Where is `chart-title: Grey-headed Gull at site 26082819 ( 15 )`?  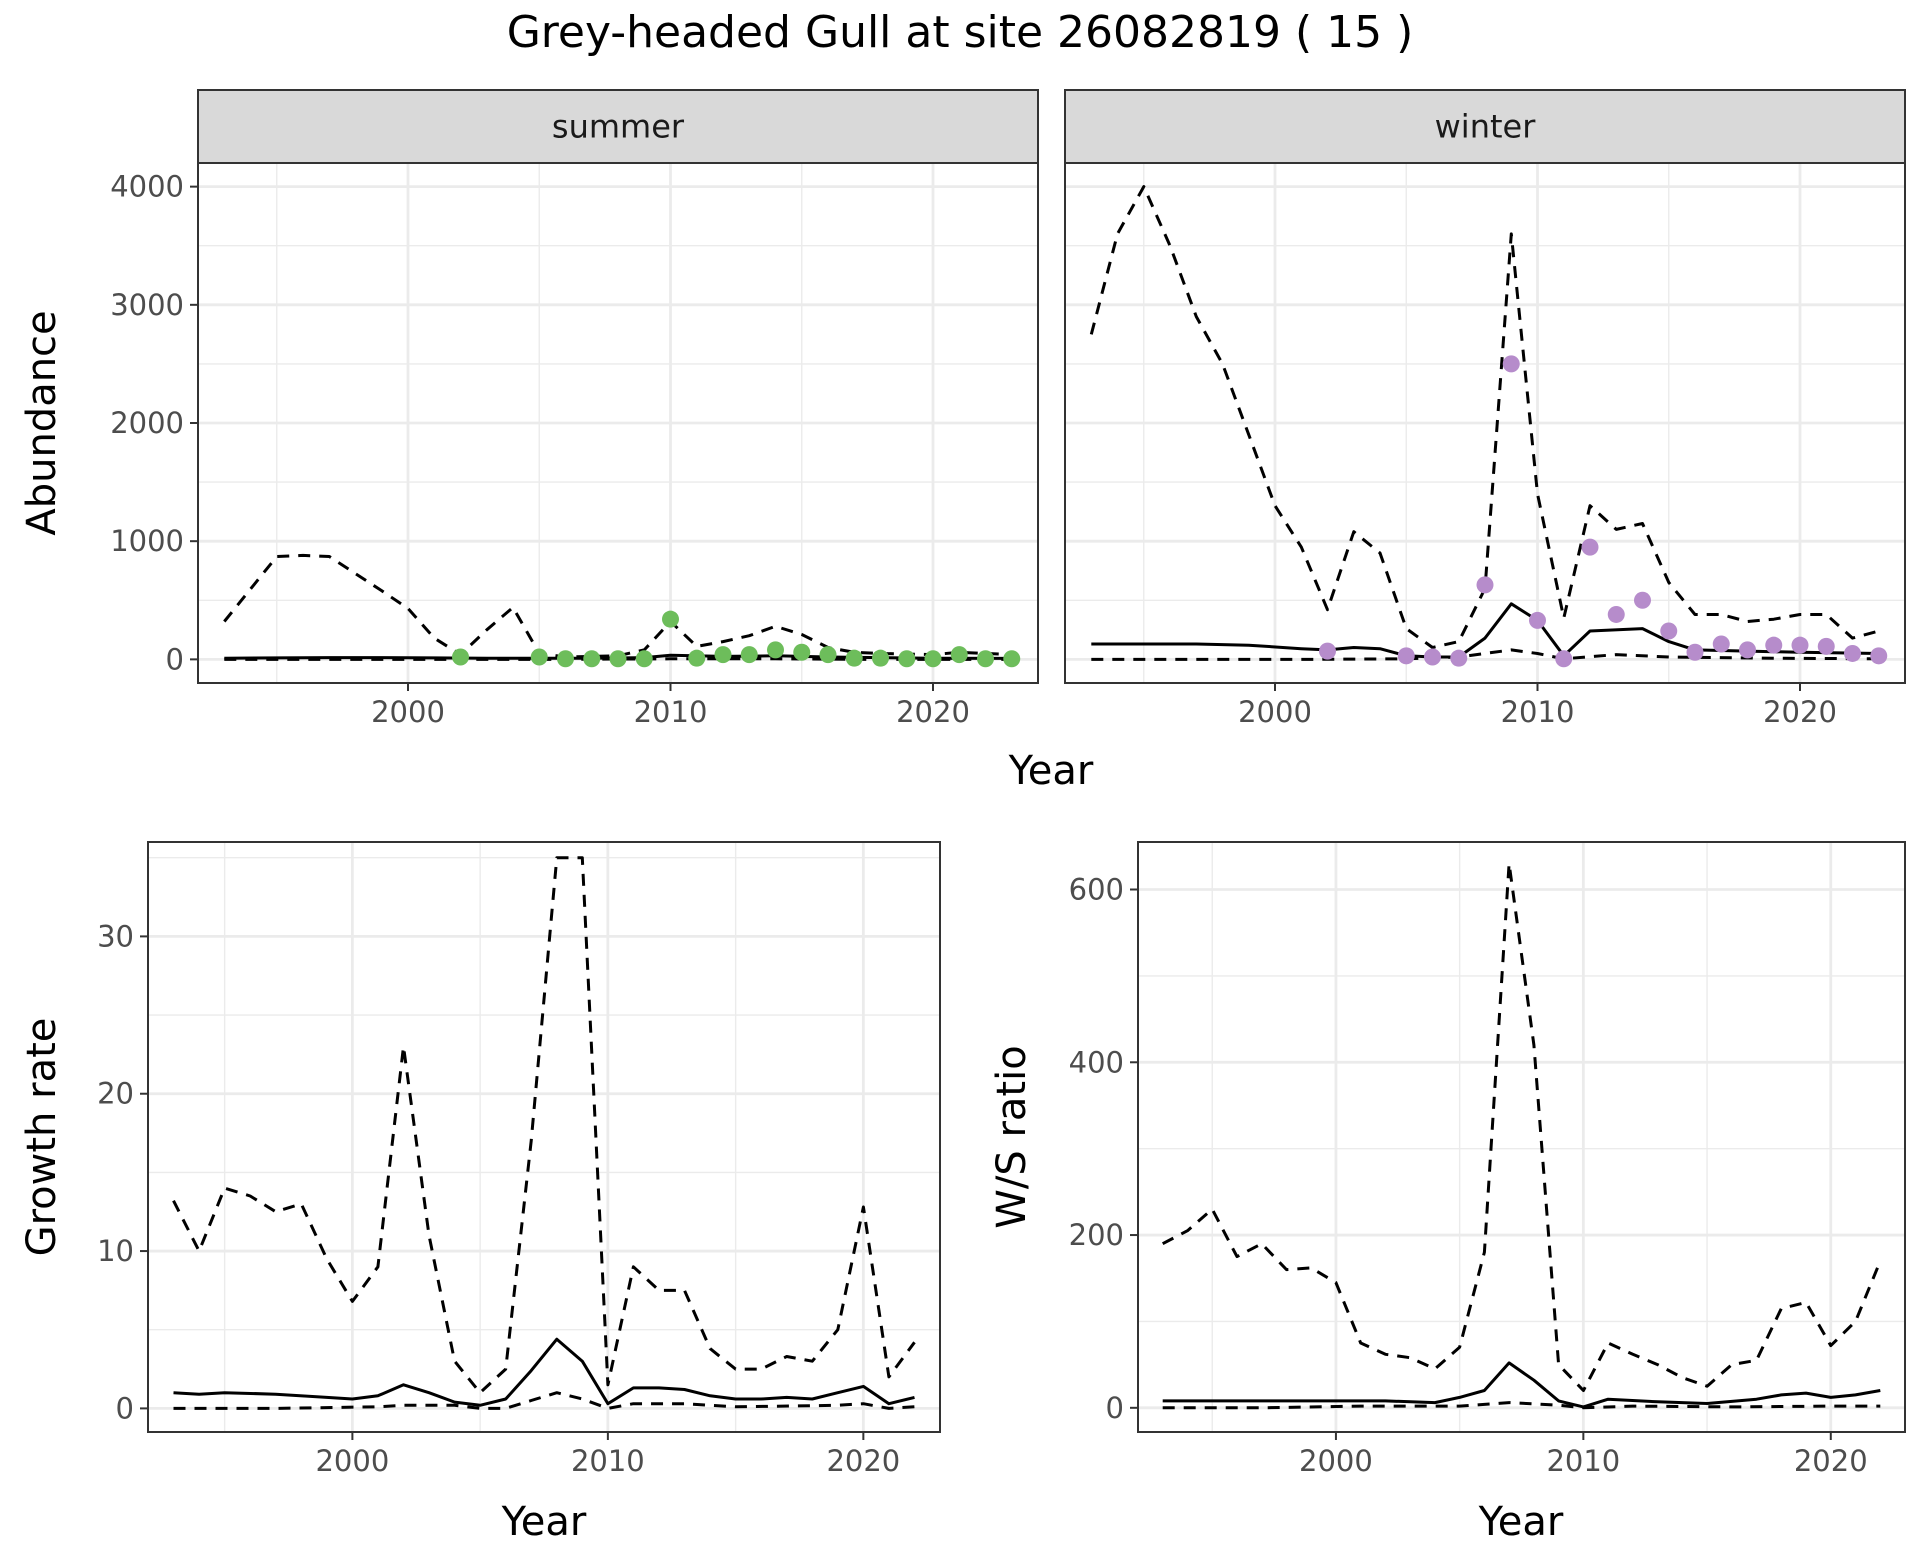 chart-title: Grey-headed Gull at site 26082819 ( 15 ) is located at coordinates (960, 32).